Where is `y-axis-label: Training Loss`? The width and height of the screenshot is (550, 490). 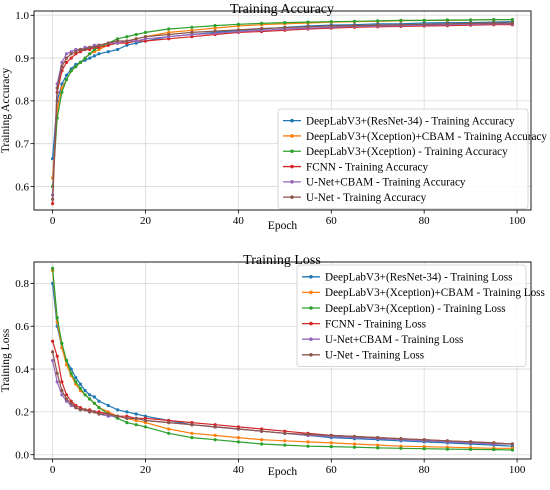 y-axis-label: Training Loss is located at coordinates (6, 360).